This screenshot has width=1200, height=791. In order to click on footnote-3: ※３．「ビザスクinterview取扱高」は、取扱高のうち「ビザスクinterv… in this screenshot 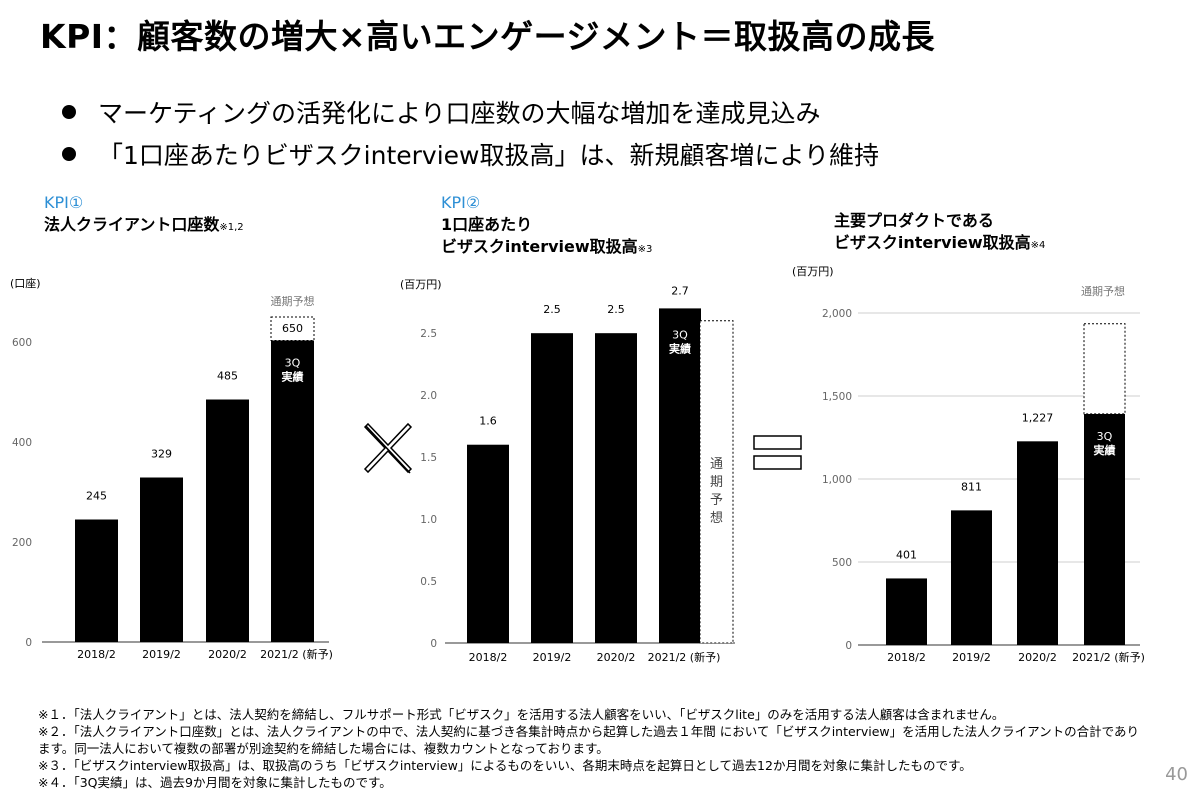, I will do `click(505, 765)`.